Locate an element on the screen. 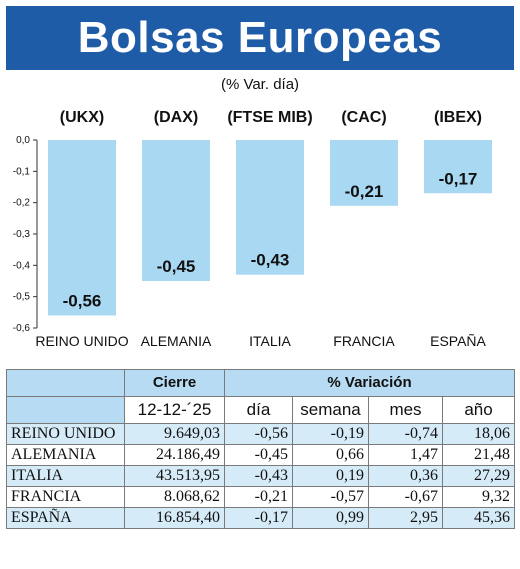 Image resolution: width=520 pixels, height=569 pixels. row-semana: 0,66 is located at coordinates (330, 455).